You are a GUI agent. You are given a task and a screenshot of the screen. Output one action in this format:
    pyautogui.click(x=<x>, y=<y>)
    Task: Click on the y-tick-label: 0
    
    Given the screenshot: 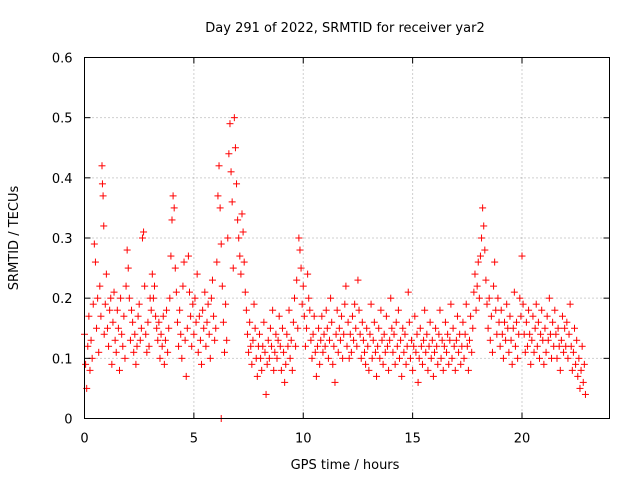 What is the action you would take?
    pyautogui.click(x=68, y=420)
    